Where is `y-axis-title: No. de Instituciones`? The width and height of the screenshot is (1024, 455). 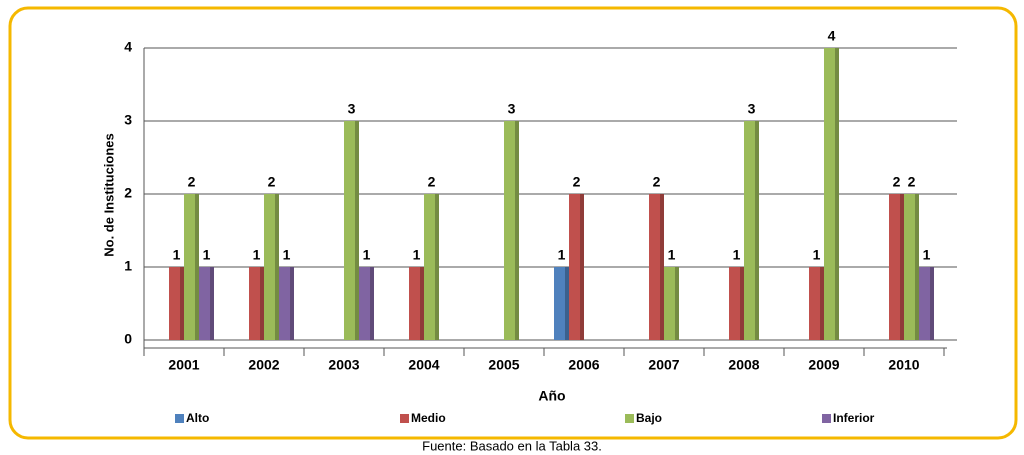 y-axis-title: No. de Instituciones is located at coordinates (108, 195).